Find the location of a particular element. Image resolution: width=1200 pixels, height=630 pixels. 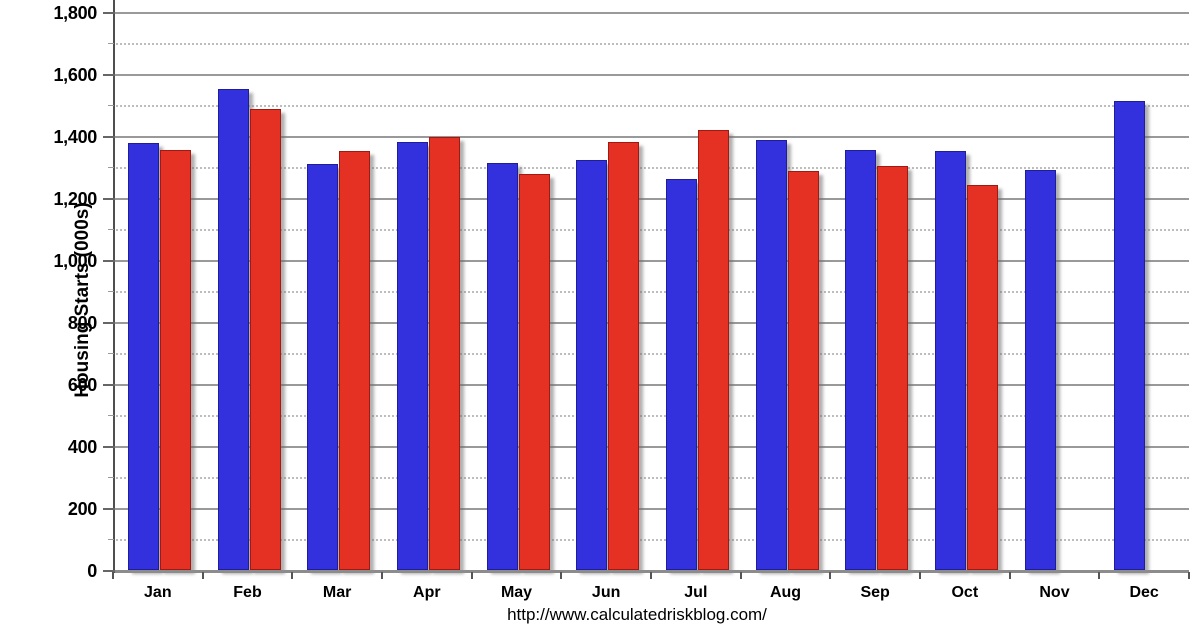

x-axis-label-jan: Jan is located at coordinates (158, 592).